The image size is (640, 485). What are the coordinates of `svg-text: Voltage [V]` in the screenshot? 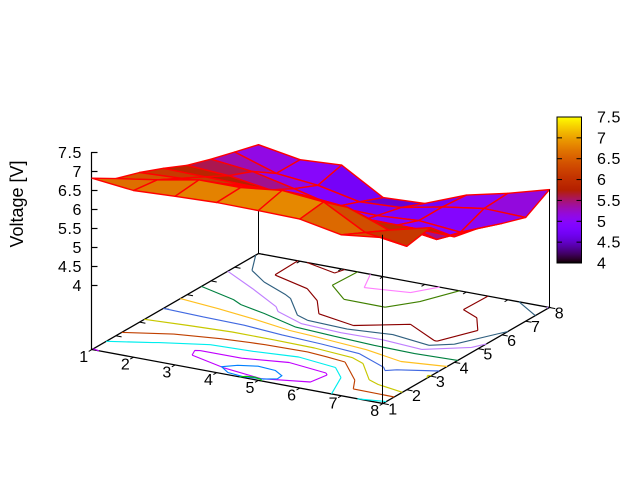 It's located at (17, 203).